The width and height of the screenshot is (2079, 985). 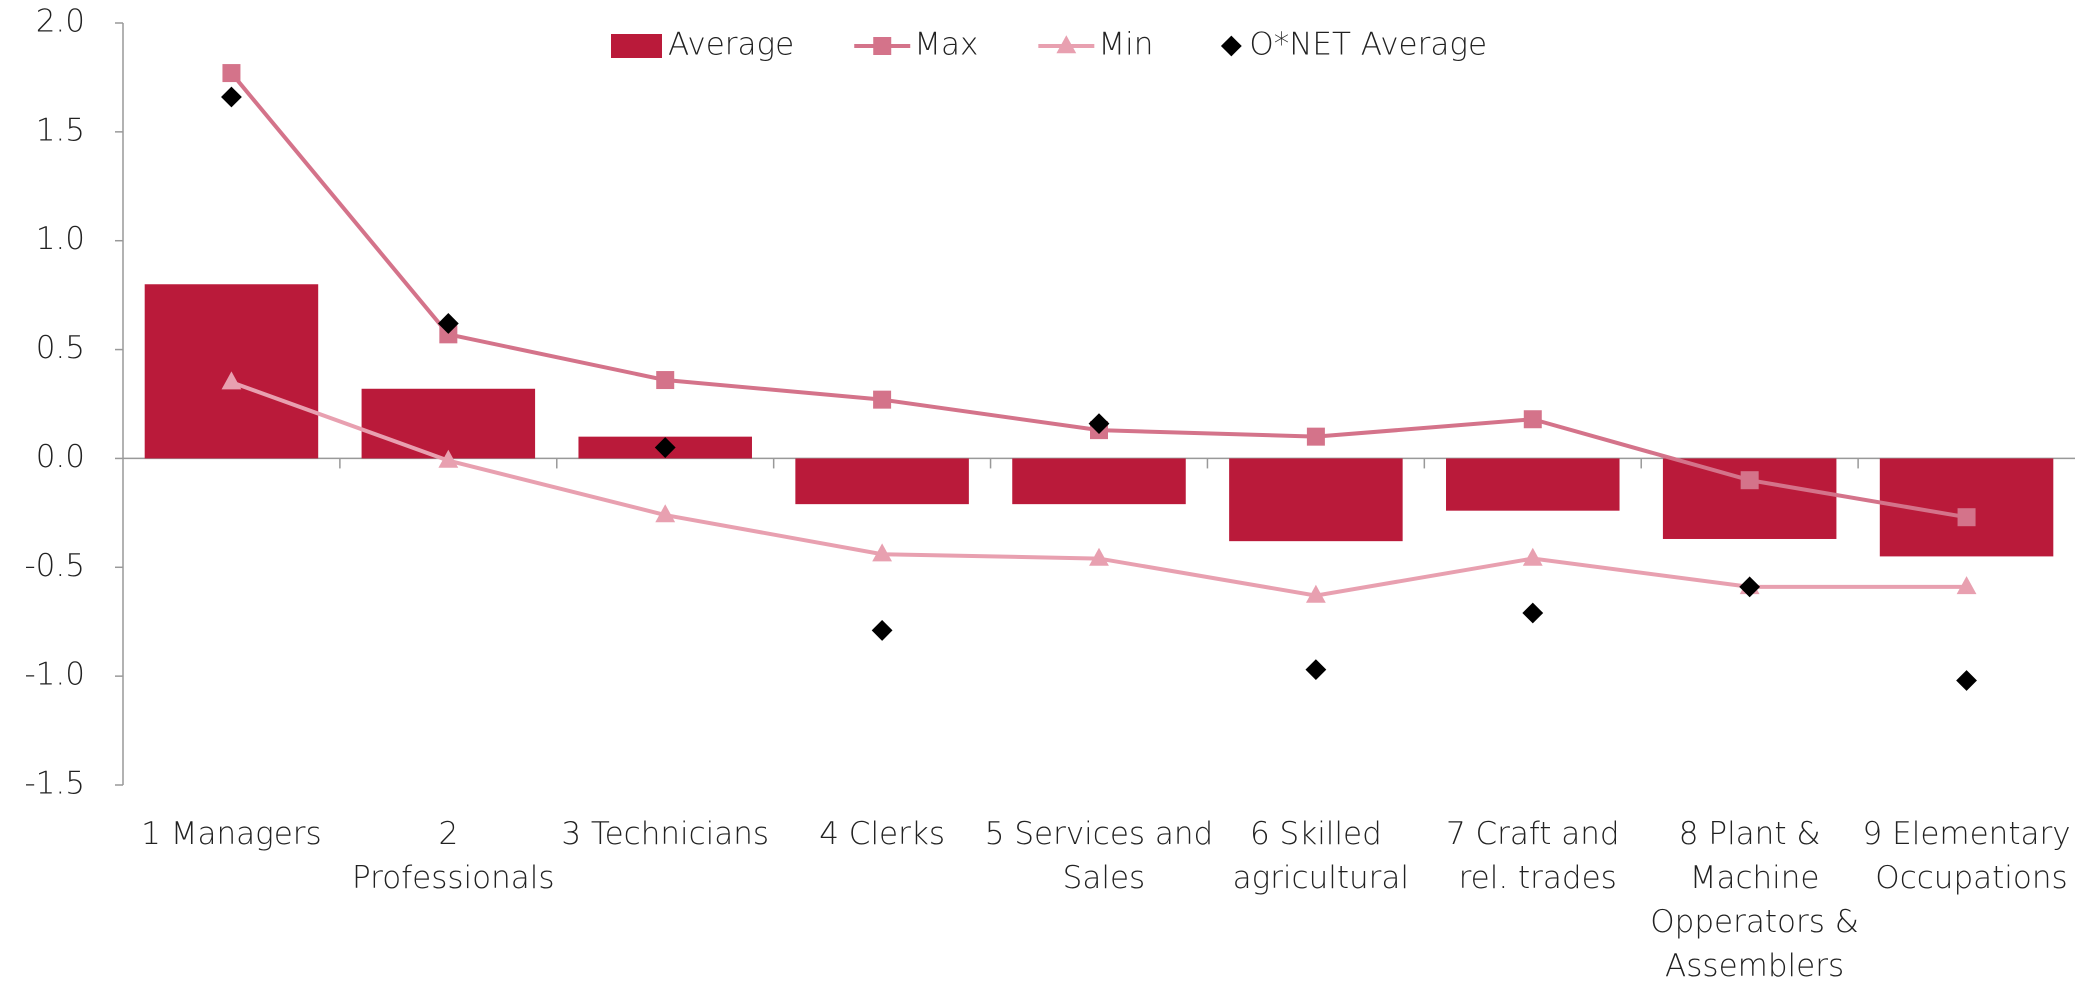 I want to click on x-tick-label: 4 Clerks, so click(x=882, y=834).